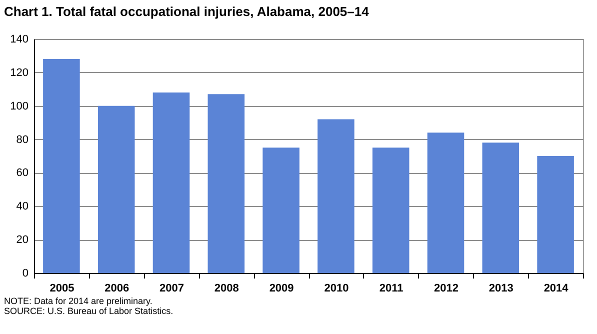  I want to click on text: NOTE: Data for 2014 are preliminary., so click(78, 301).